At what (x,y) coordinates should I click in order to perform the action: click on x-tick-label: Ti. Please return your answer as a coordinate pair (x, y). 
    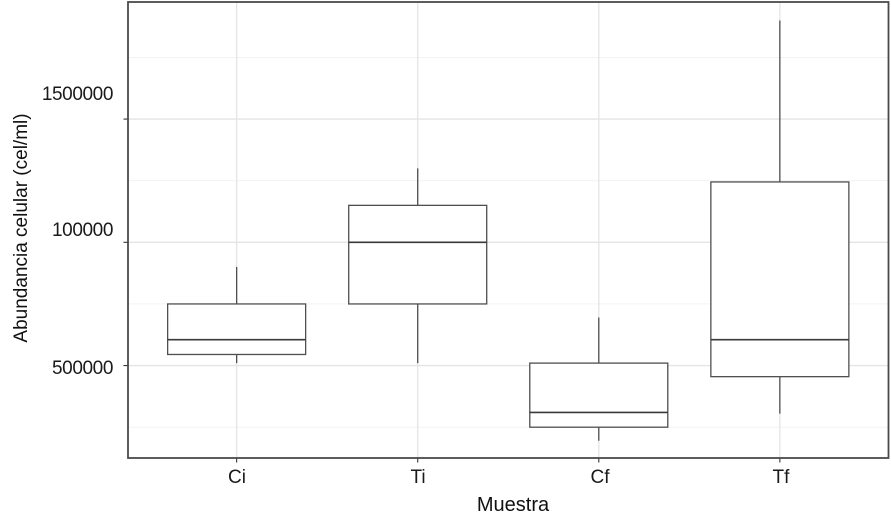
    Looking at the image, I should click on (418, 477).